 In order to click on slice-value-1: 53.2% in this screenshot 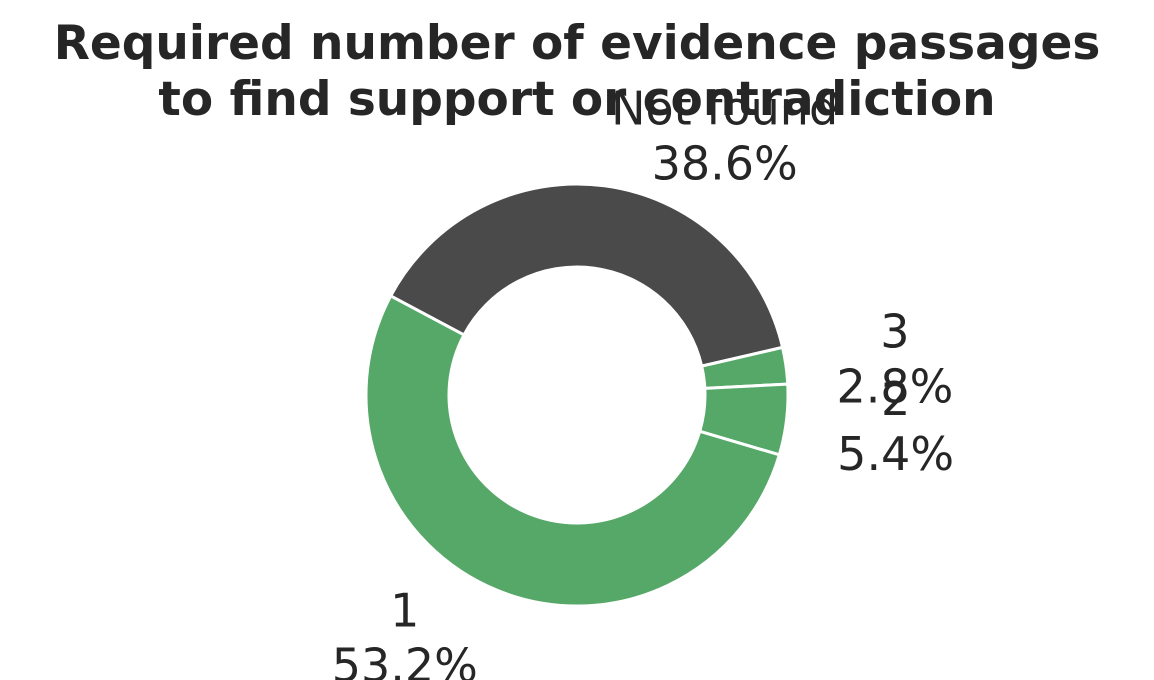, I will do `click(405, 659)`.